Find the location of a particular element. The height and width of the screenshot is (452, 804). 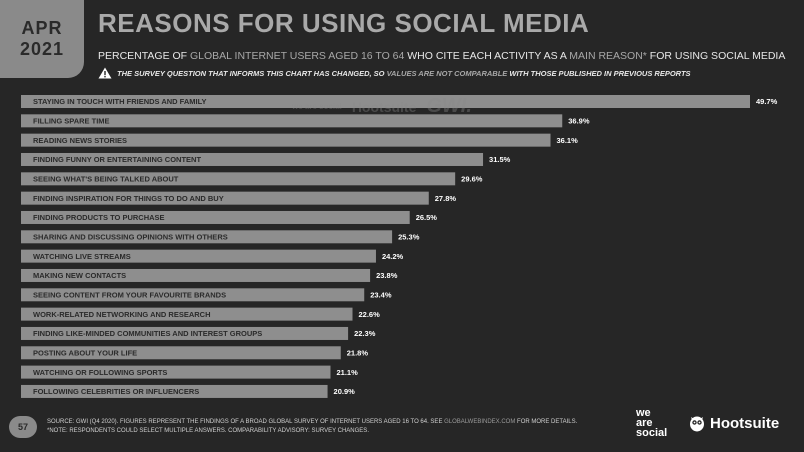

bar-category-label: READING NEWS STORIES is located at coordinates (80, 140).